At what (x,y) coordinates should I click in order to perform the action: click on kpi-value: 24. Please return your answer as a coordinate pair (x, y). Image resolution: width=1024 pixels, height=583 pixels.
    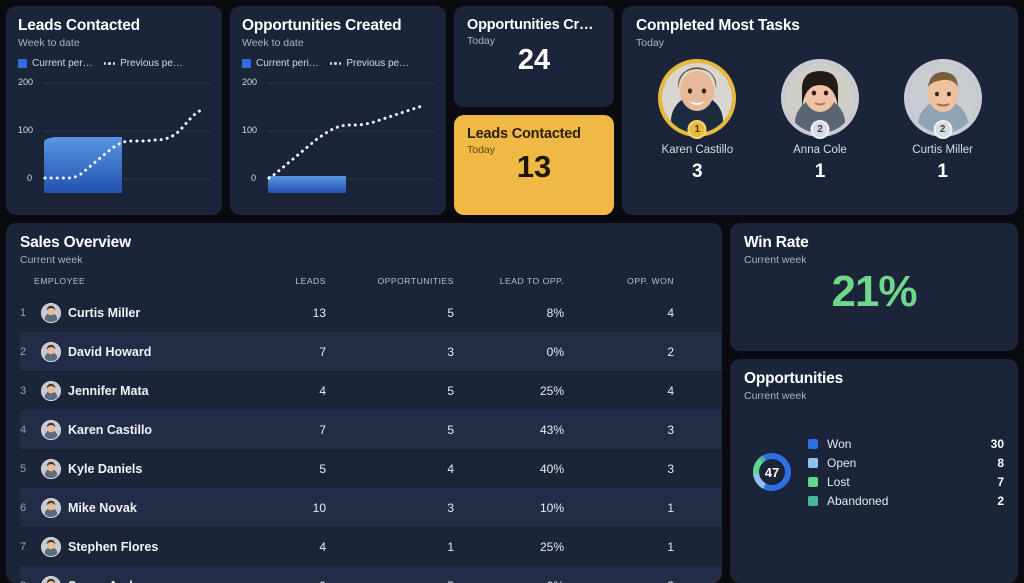
    Looking at the image, I should click on (534, 59).